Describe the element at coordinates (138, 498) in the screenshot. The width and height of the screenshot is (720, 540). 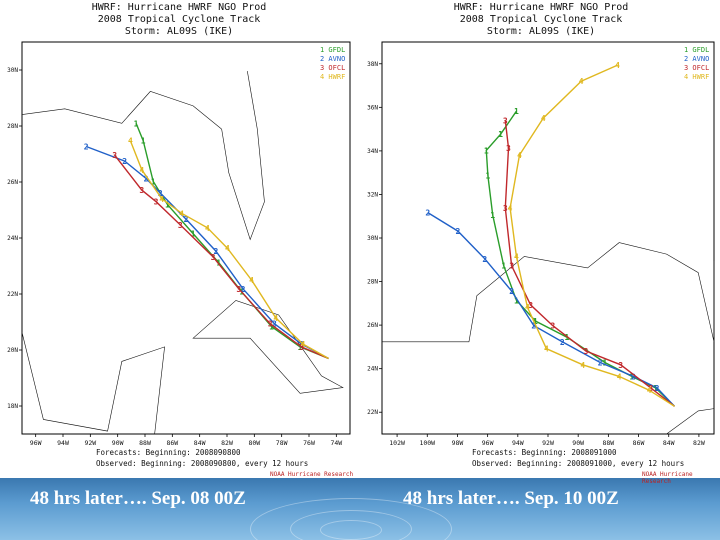
I see `caption-left: 48 hrs later…. Sep. 08 00Z` at that location.